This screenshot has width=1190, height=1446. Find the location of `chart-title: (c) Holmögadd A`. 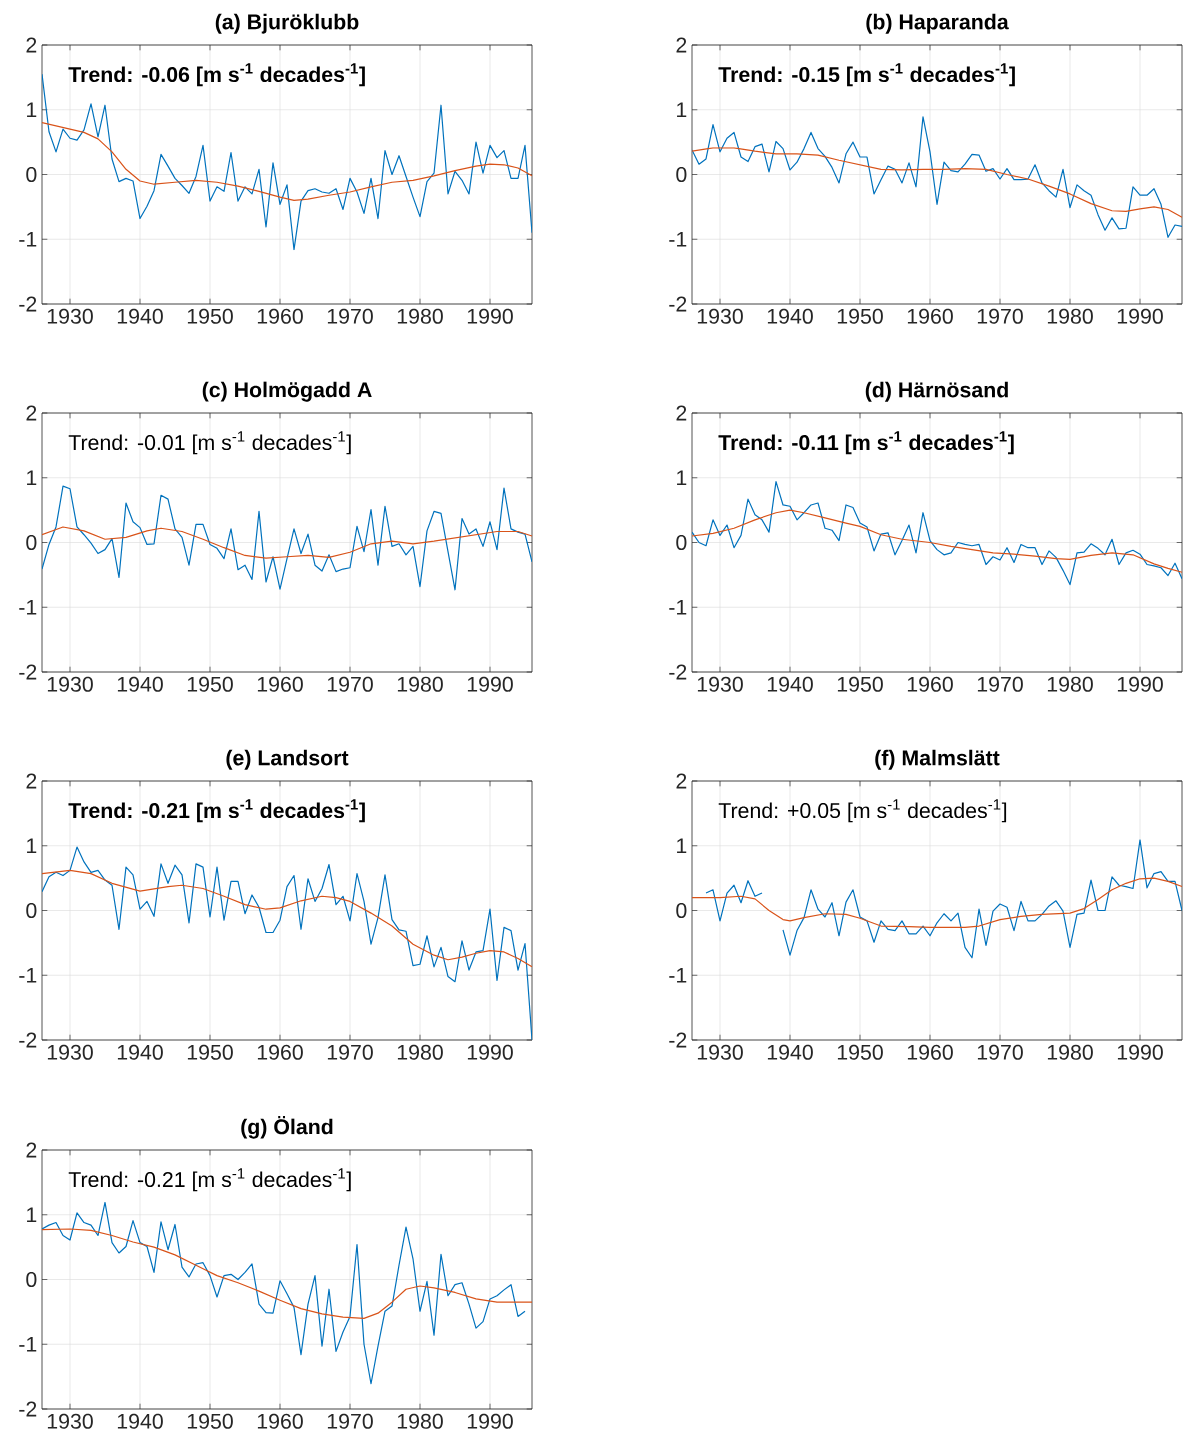

chart-title: (c) Holmögadd A is located at coordinates (287, 391).